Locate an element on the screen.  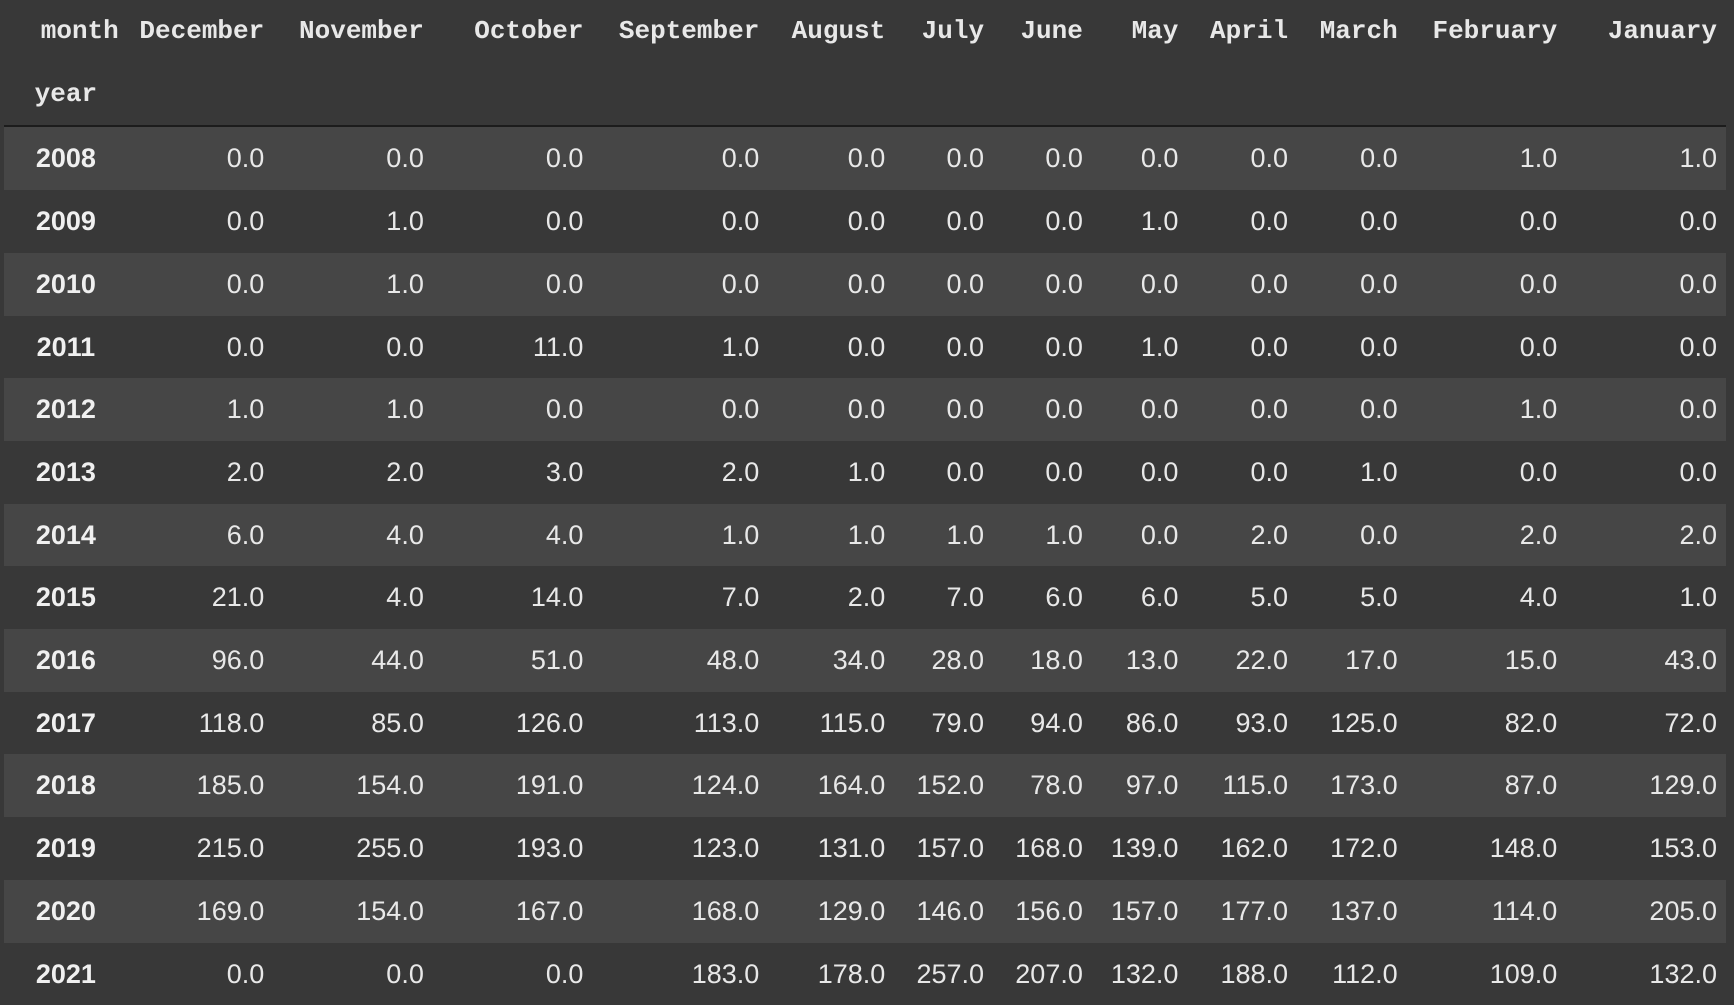
table-row: 2008 0.0 0.0 0.0 0.0 0.0 0.0 0.0 0.0 0.0 0.0 1.0 1.0 is located at coordinates (865, 158).